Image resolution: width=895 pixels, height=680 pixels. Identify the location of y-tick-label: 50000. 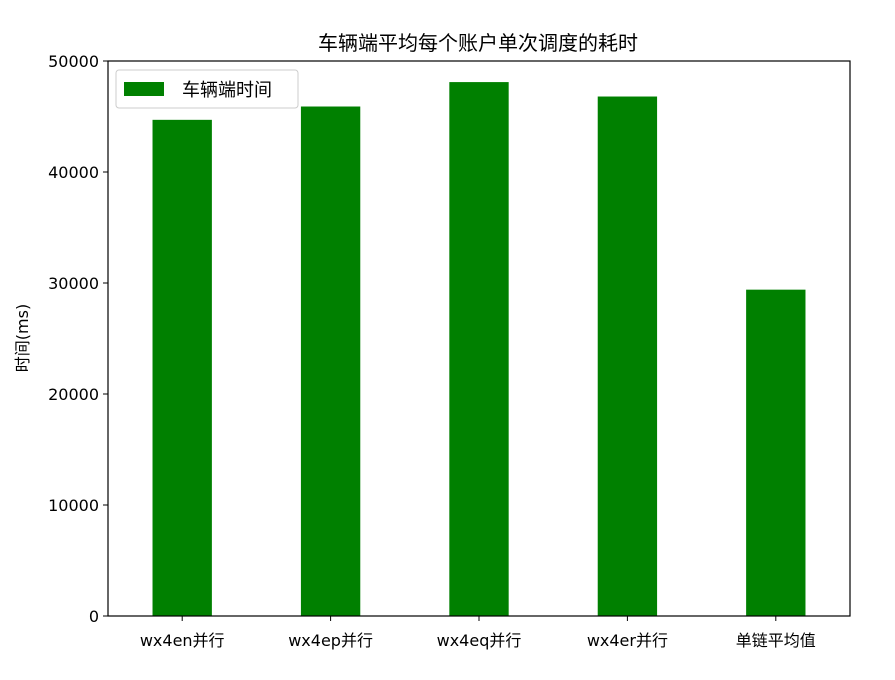
(73, 61).